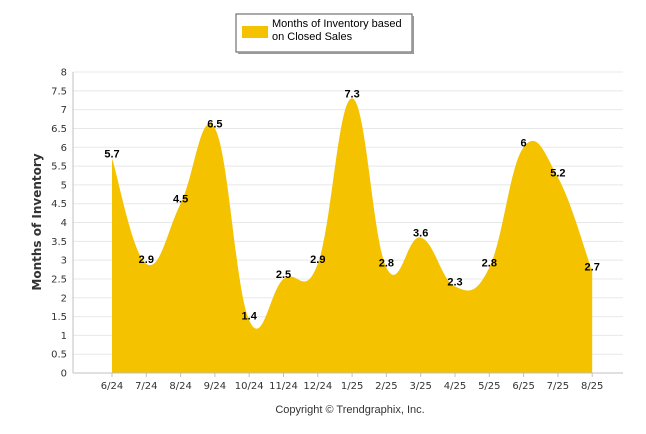  Describe the element at coordinates (592, 386) in the screenshot. I see `x-tick-label: 8/25` at that location.